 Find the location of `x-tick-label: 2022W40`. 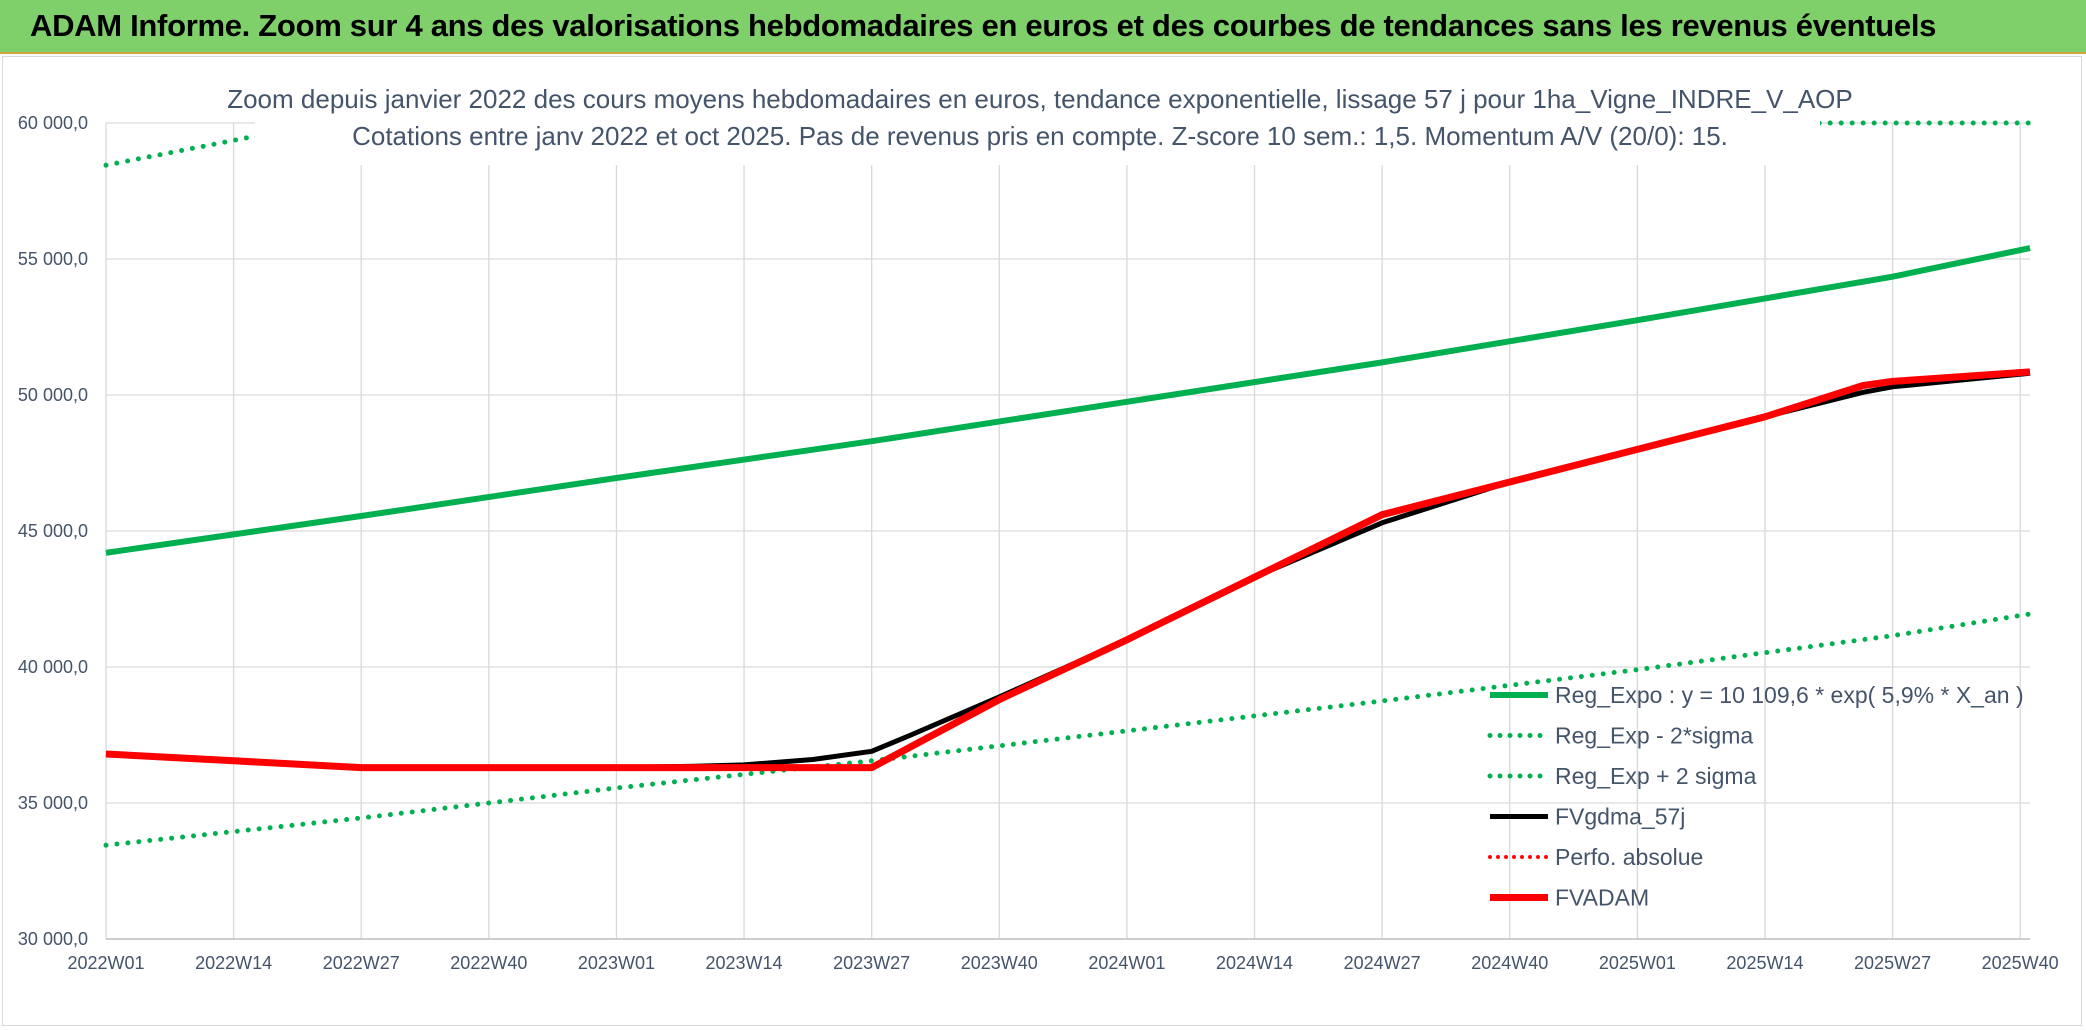

x-tick-label: 2022W40 is located at coordinates (488, 963).